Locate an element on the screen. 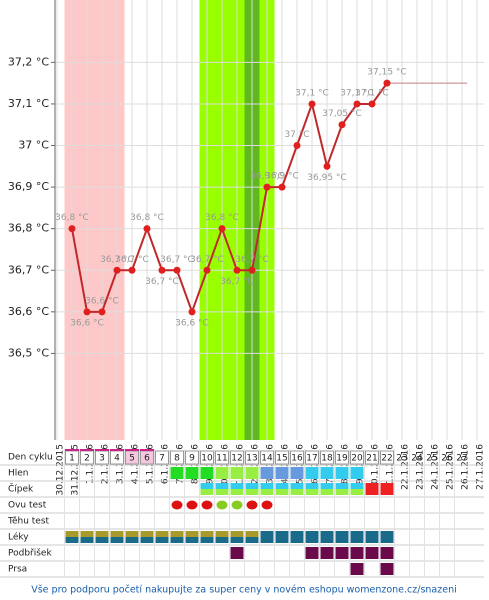  day-number: 1 is located at coordinates (72, 459).